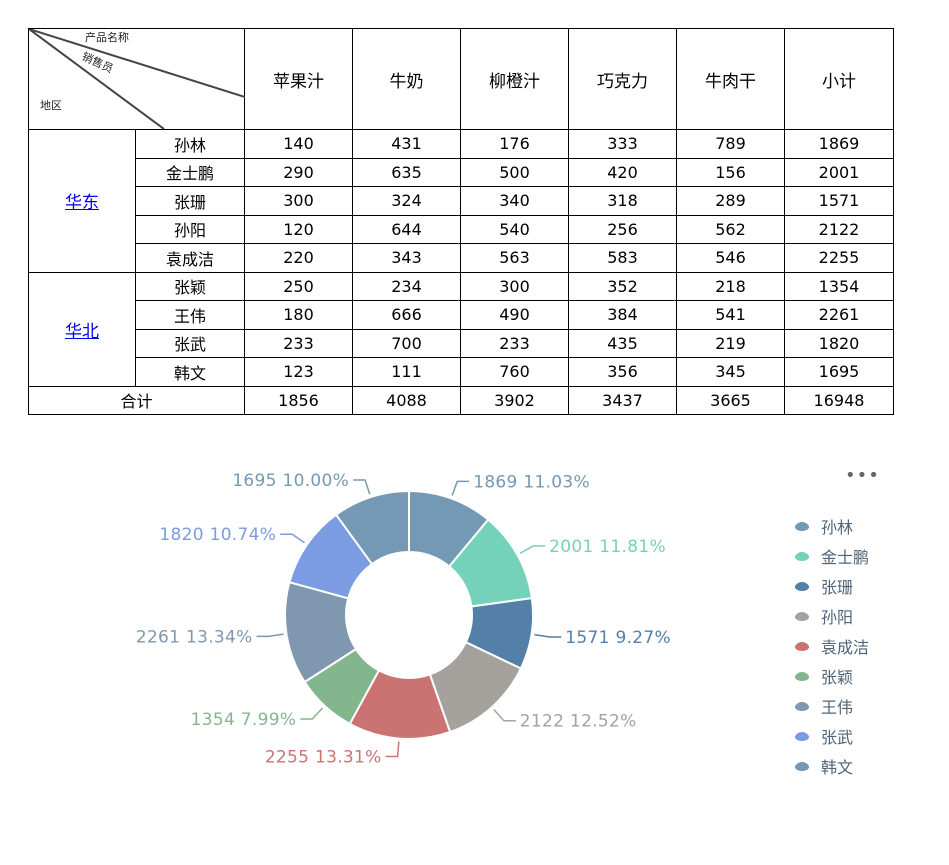  What do you see at coordinates (607, 547) in the screenshot?
I see `slice-data-label: 2001 11.81%` at bounding box center [607, 547].